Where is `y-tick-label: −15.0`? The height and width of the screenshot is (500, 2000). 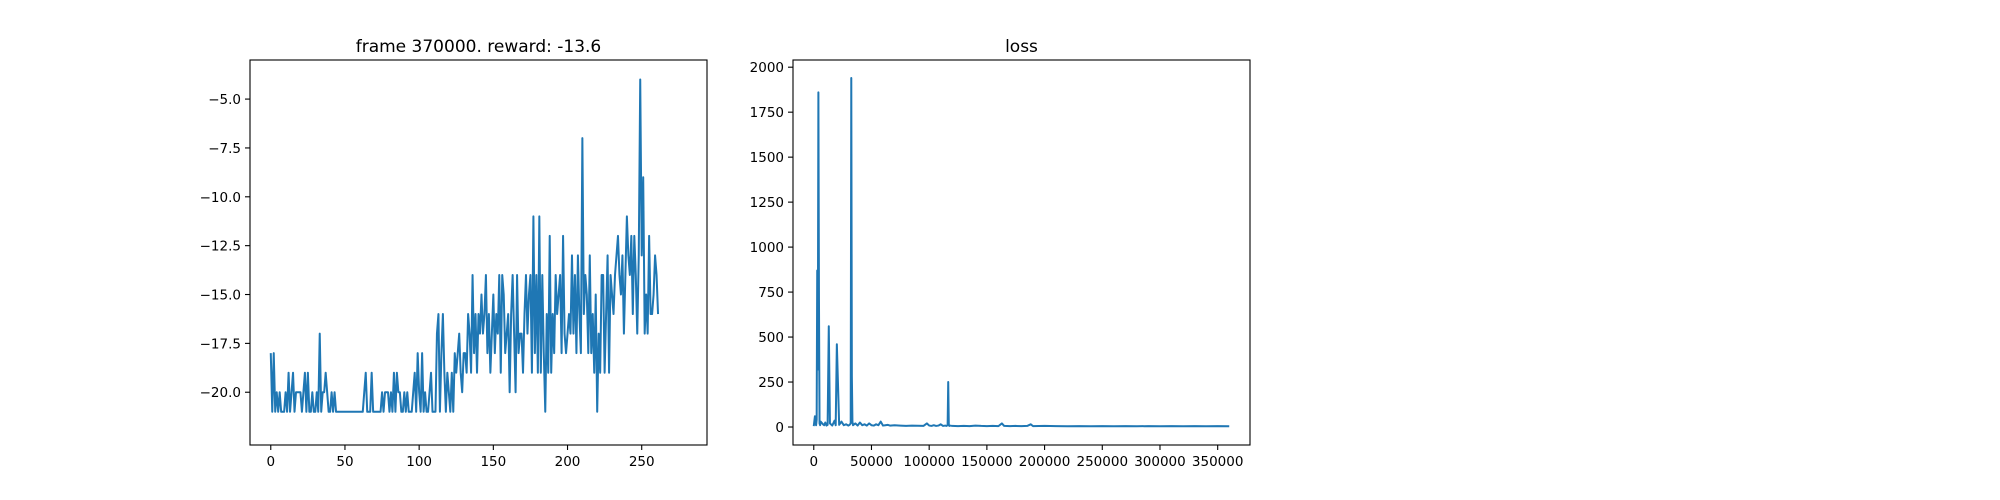
y-tick-label: −15.0 is located at coordinates (220, 296).